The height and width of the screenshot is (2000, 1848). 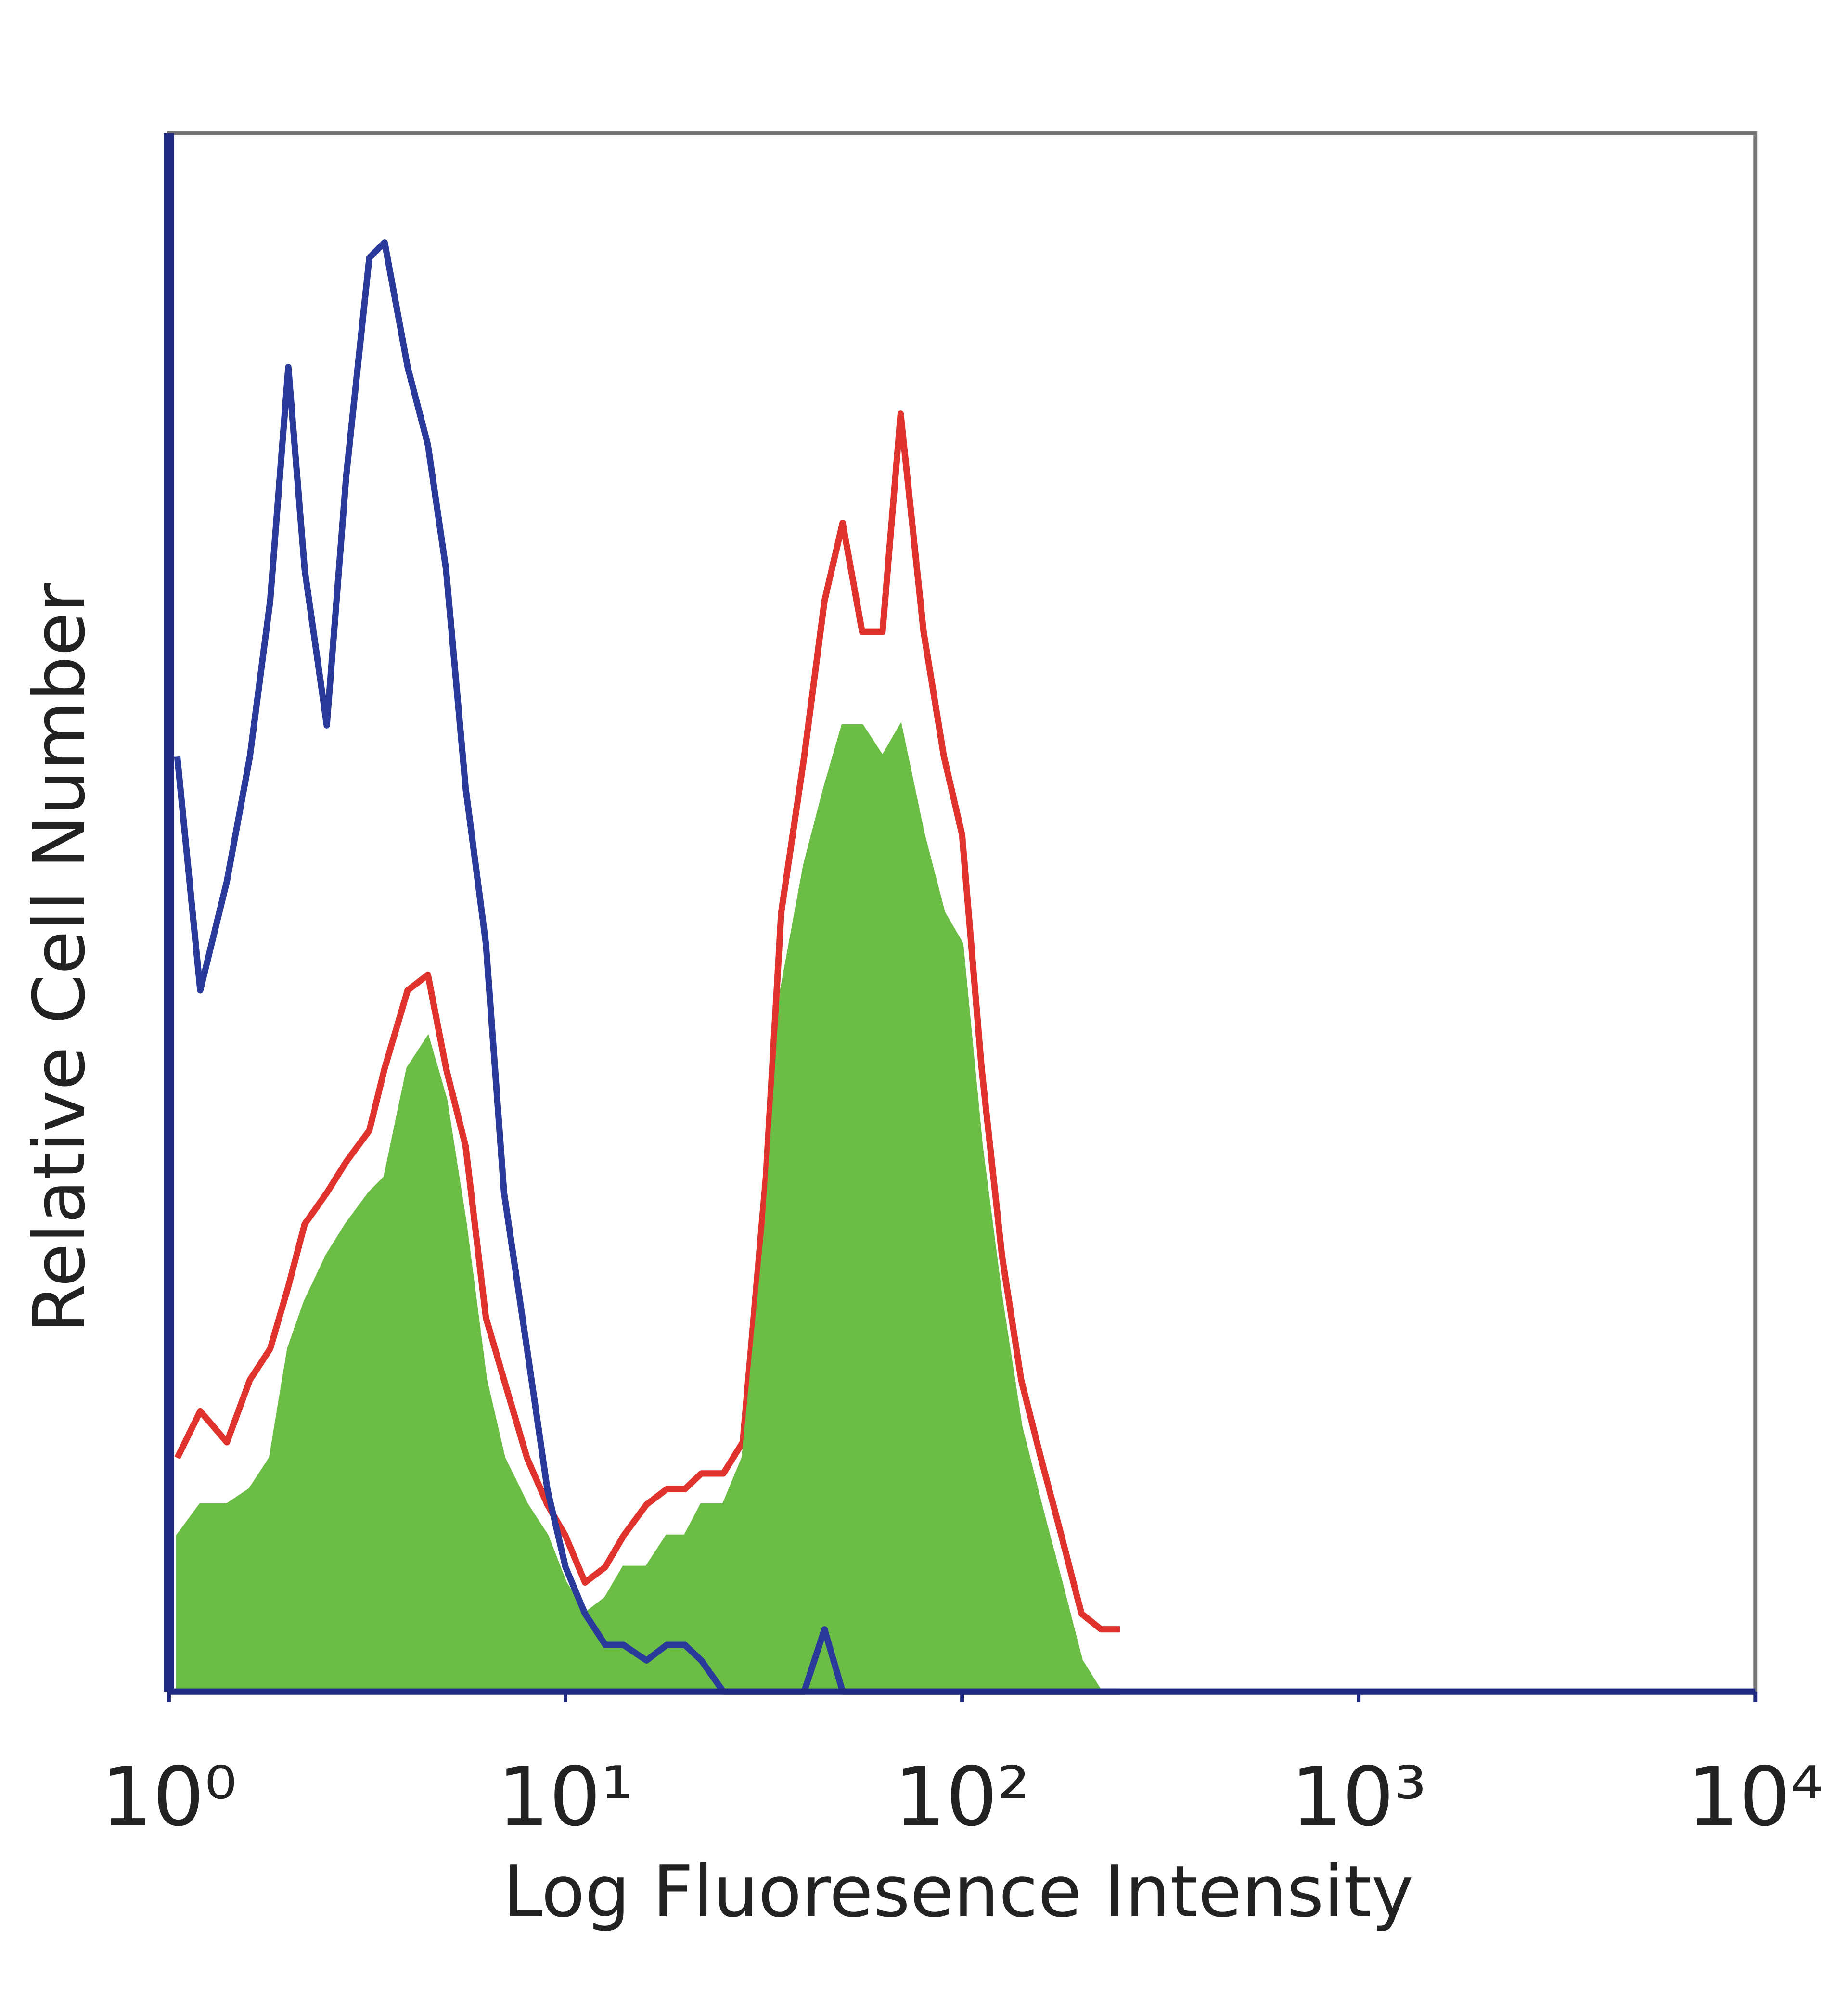 I want to click on x-tick-label: 10¹, so click(x=565, y=1796).